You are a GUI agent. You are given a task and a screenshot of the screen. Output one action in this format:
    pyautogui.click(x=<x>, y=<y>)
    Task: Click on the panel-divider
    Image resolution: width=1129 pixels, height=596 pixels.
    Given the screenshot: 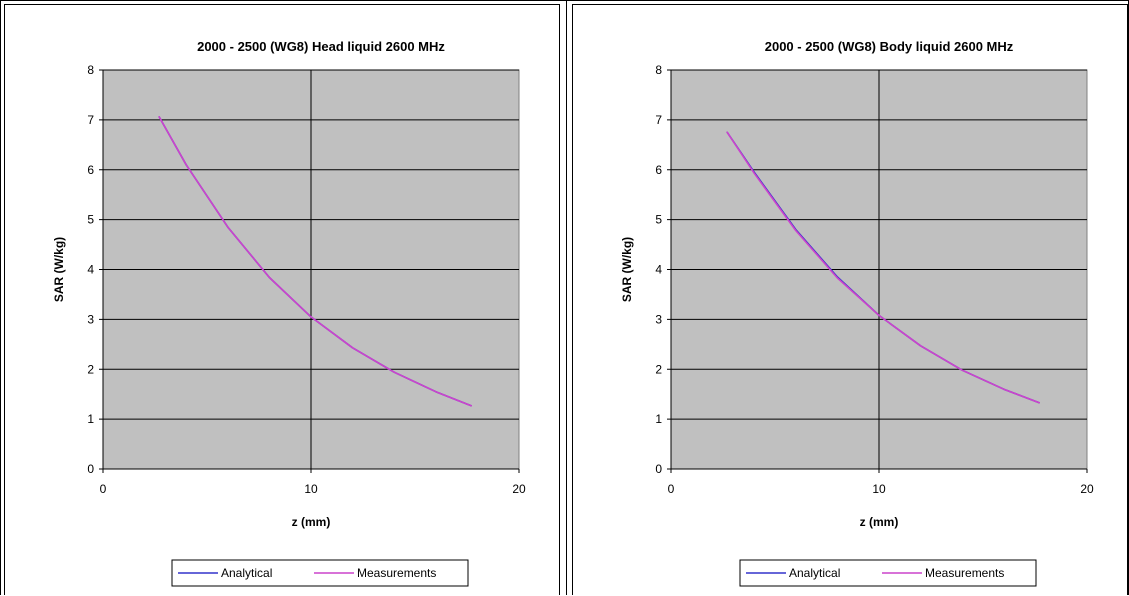 What is the action you would take?
    pyautogui.click(x=566, y=297)
    